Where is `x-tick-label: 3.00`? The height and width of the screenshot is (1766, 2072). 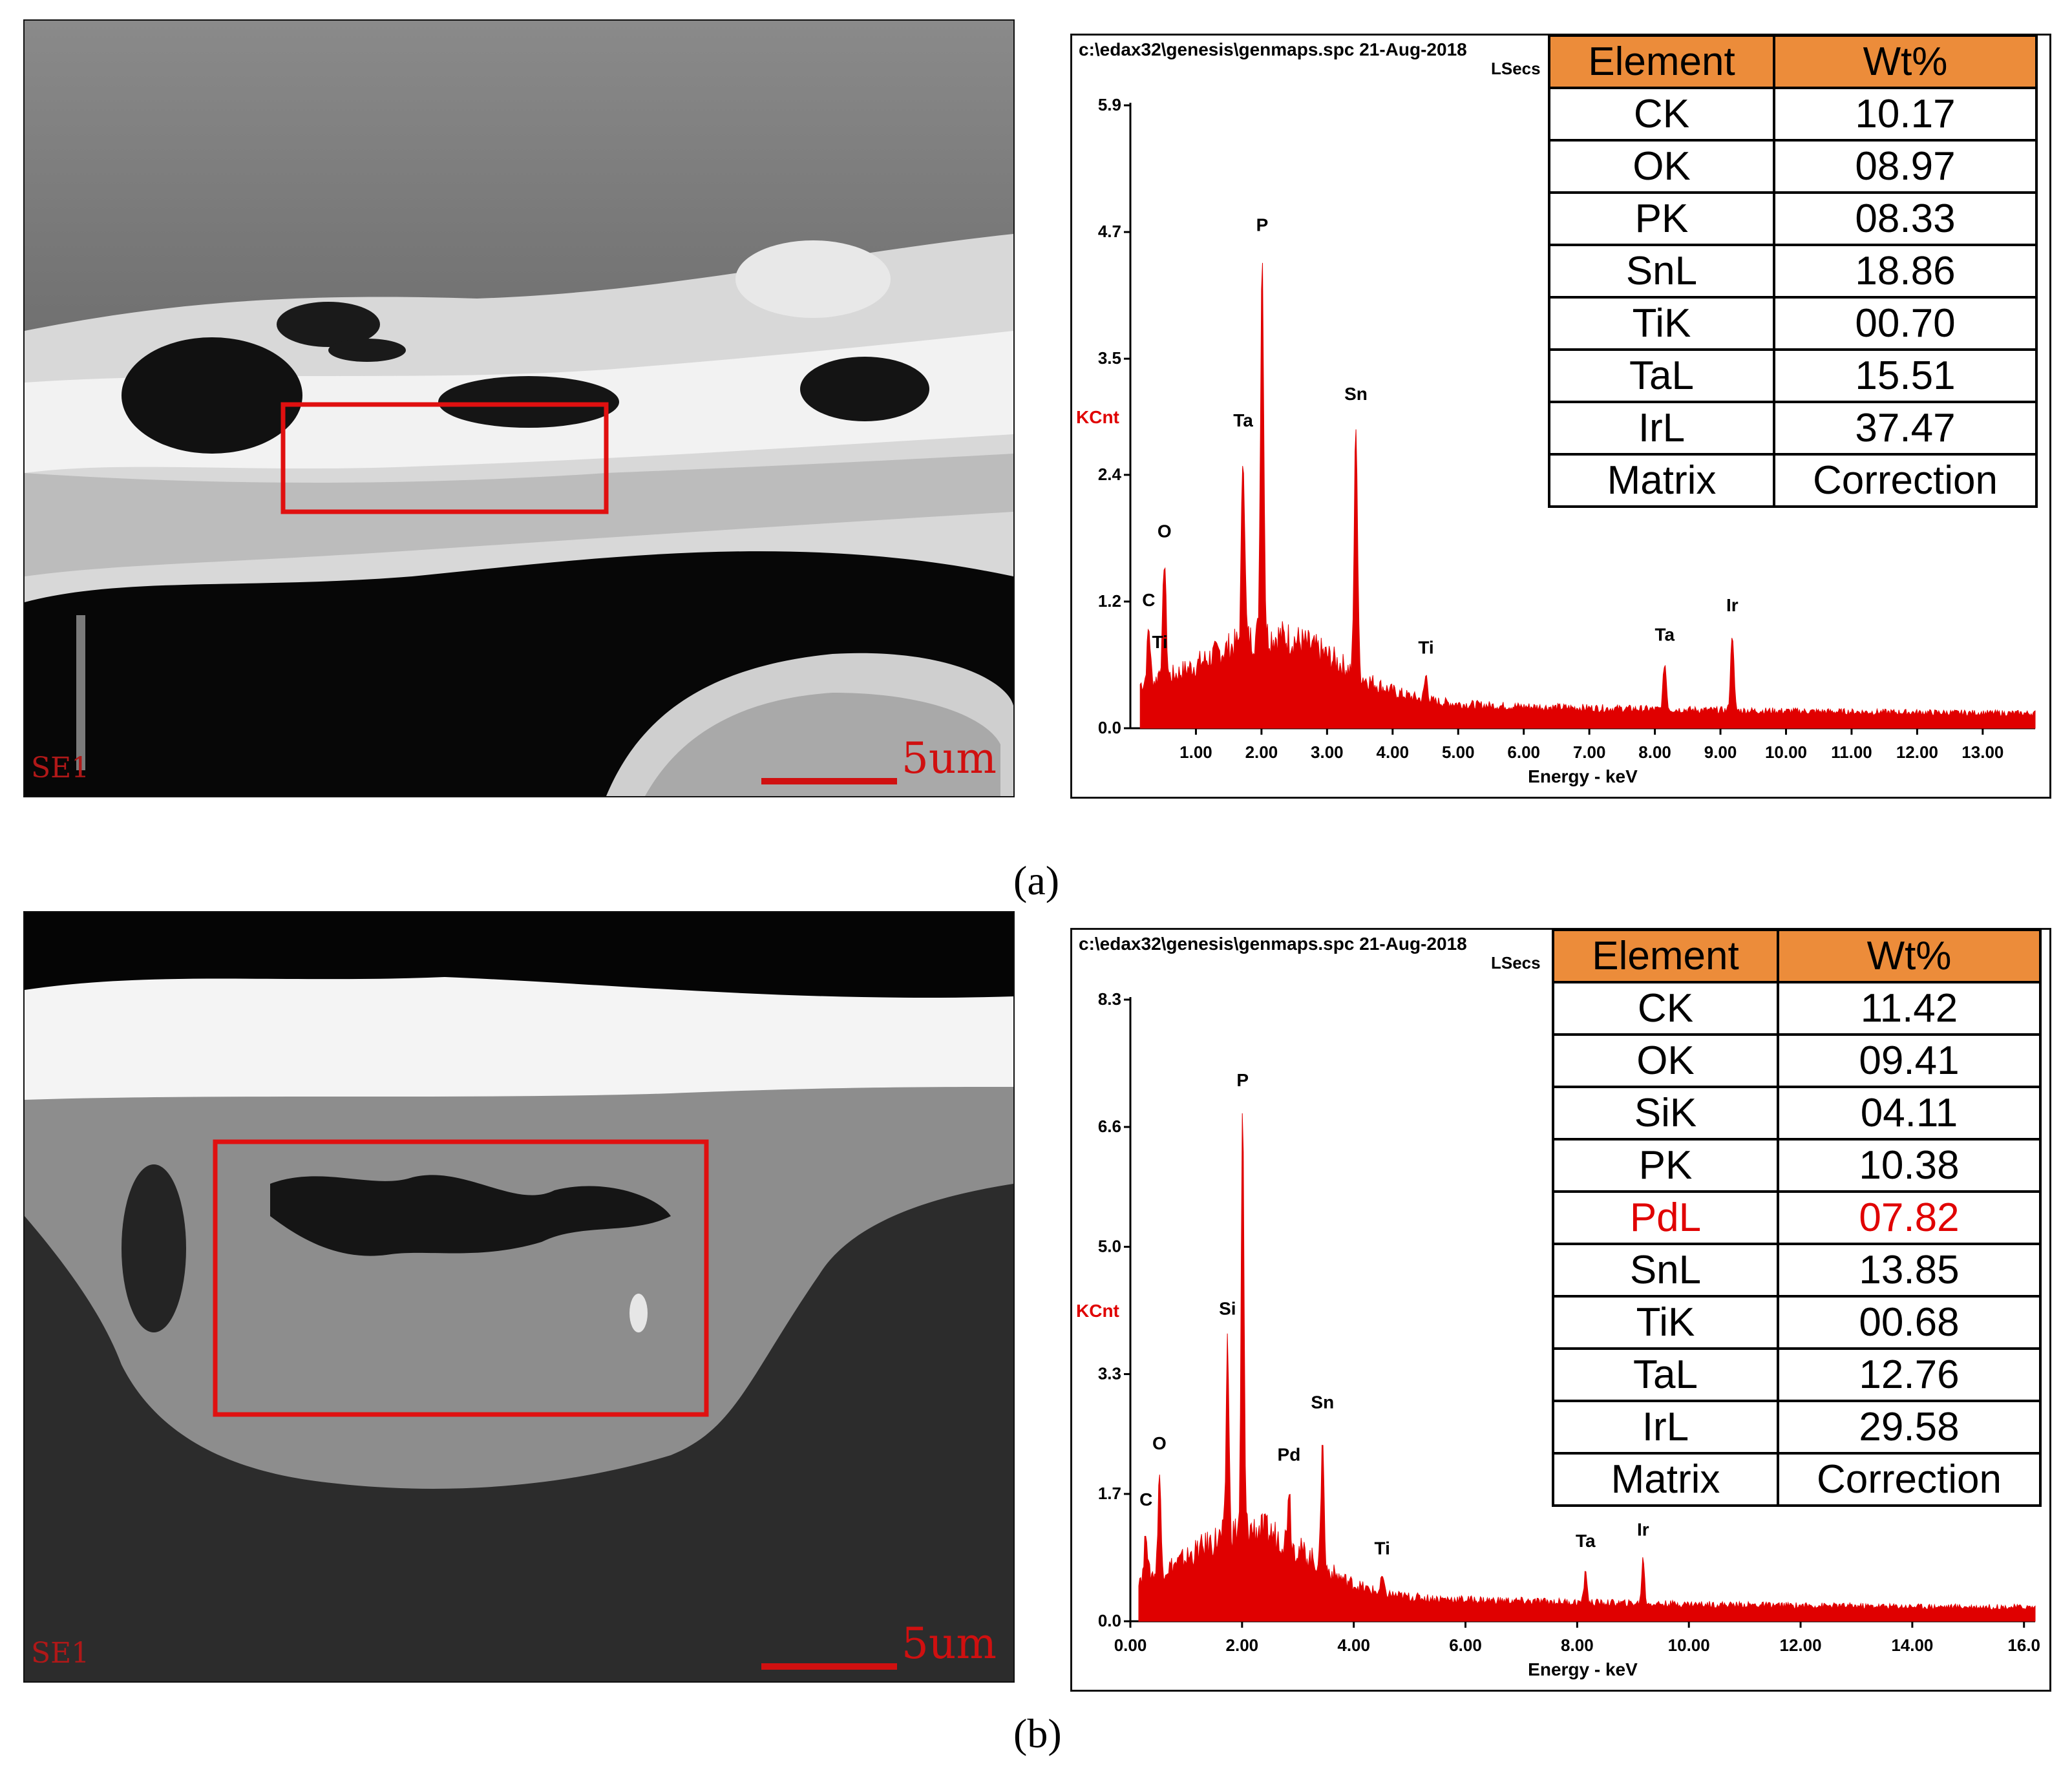
x-tick-label: 3.00 is located at coordinates (1327, 752).